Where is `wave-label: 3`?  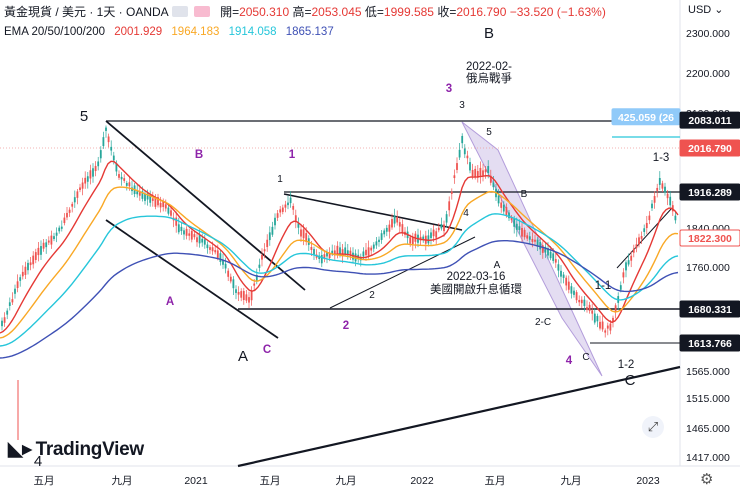 wave-label: 3 is located at coordinates (449, 89).